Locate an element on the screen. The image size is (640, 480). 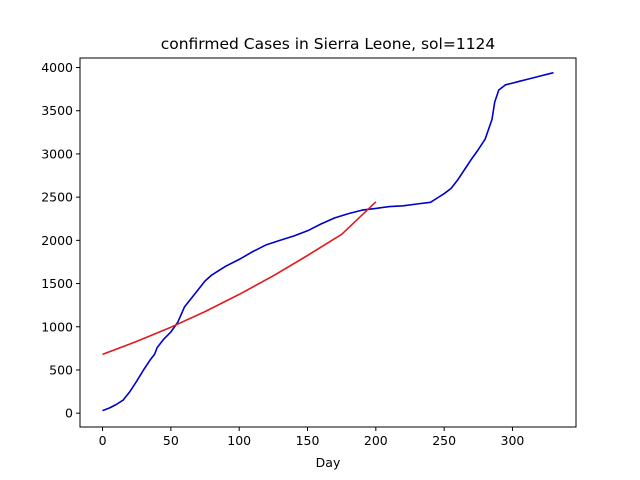
y-tick-label: 1000 is located at coordinates (57, 326).